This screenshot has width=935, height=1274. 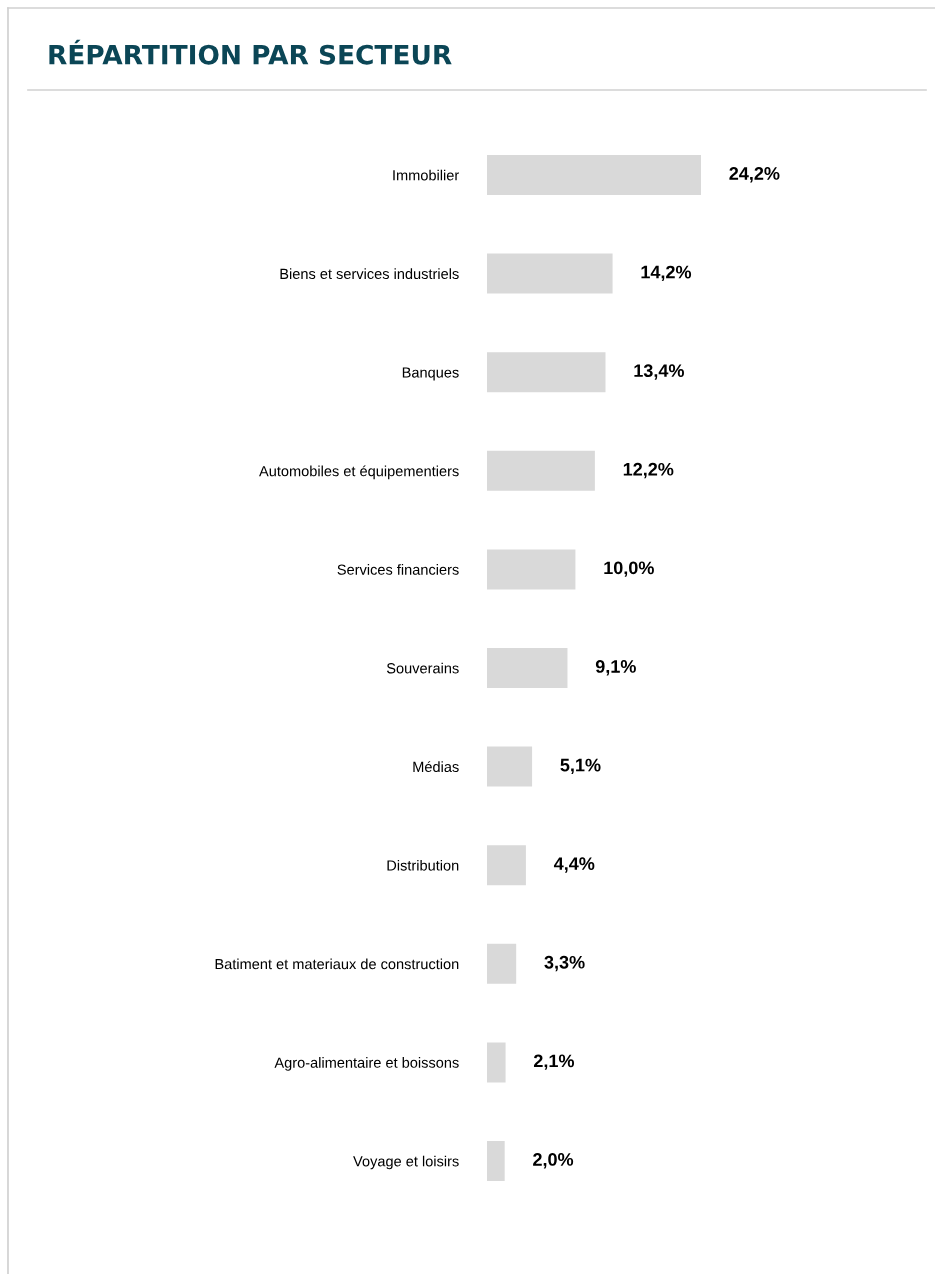 I want to click on y-tick-label: Immobilier, so click(x=426, y=175).